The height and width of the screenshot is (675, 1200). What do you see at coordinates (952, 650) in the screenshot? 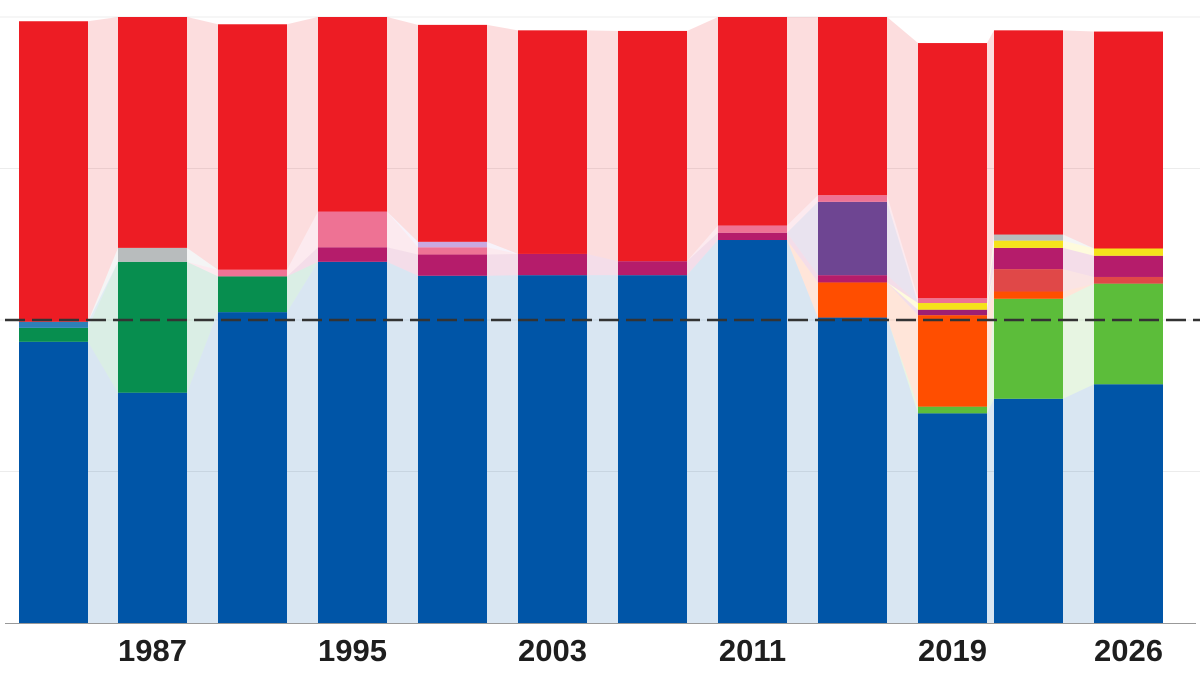
I see `x-tick-label: 2019` at bounding box center [952, 650].